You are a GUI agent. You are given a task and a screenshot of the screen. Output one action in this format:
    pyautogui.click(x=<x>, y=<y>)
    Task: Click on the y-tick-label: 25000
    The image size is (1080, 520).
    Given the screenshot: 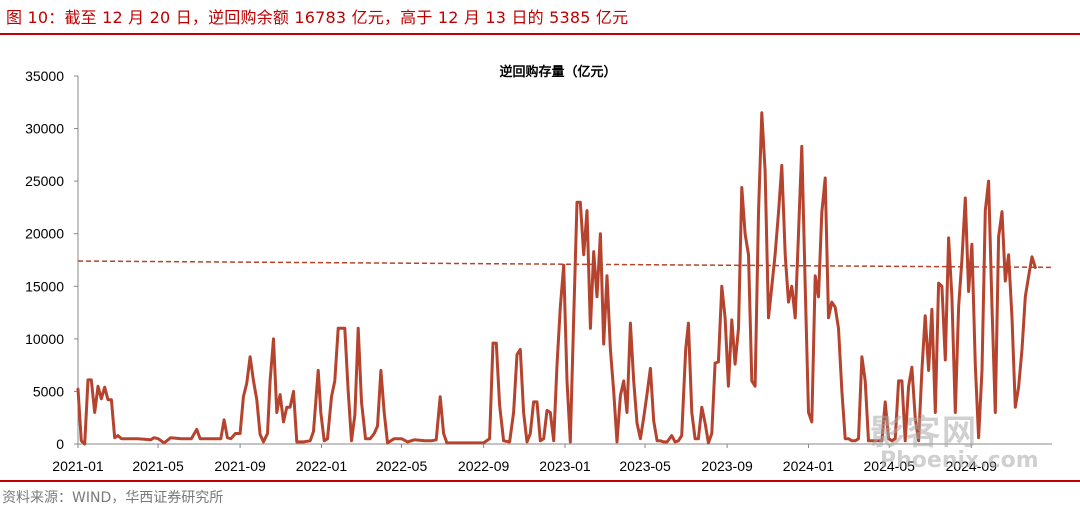 What is the action you would take?
    pyautogui.click(x=44, y=181)
    